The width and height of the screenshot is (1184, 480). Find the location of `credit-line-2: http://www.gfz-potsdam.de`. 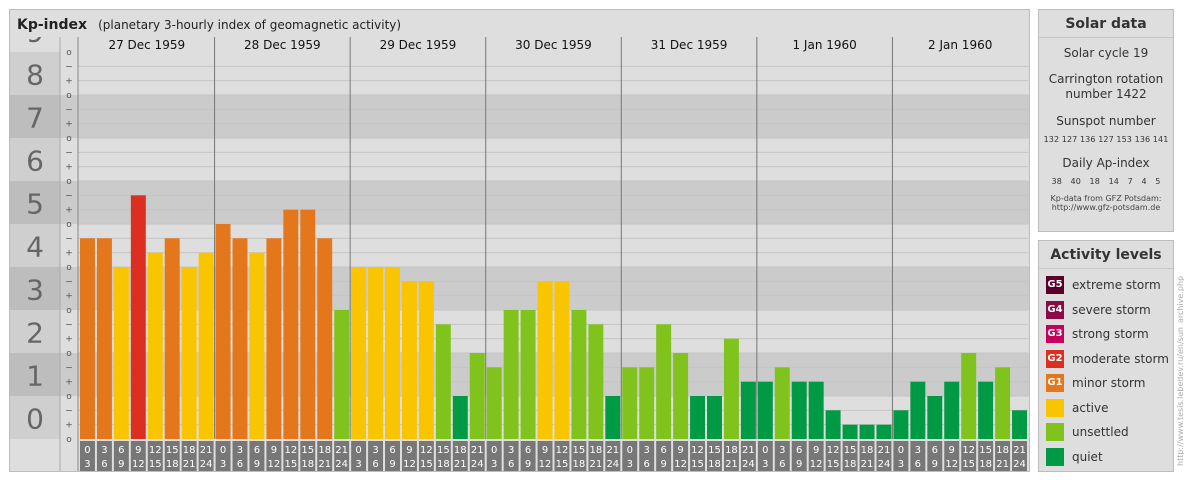

credit-line-2: http://www.gfz-potsdam.de is located at coordinates (1106, 207).